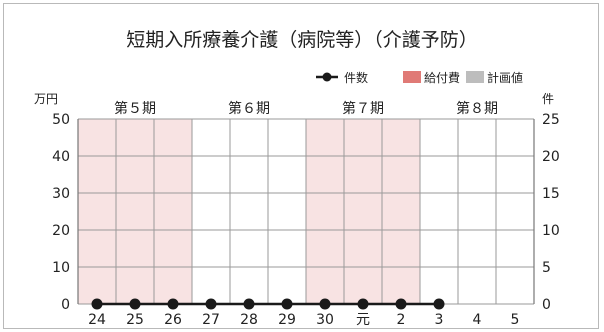 The height and width of the screenshot is (332, 604). Describe the element at coordinates (61, 231) in the screenshot. I see `left-tick-20: 20` at that location.